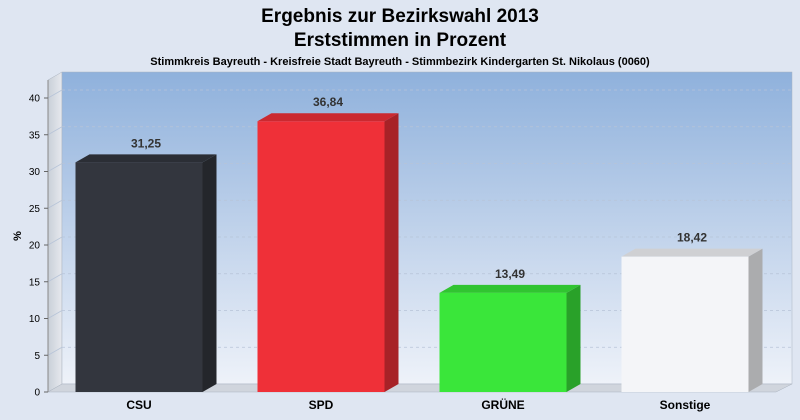 The height and width of the screenshot is (420, 800). I want to click on plot-side-wall, so click(55, 232).